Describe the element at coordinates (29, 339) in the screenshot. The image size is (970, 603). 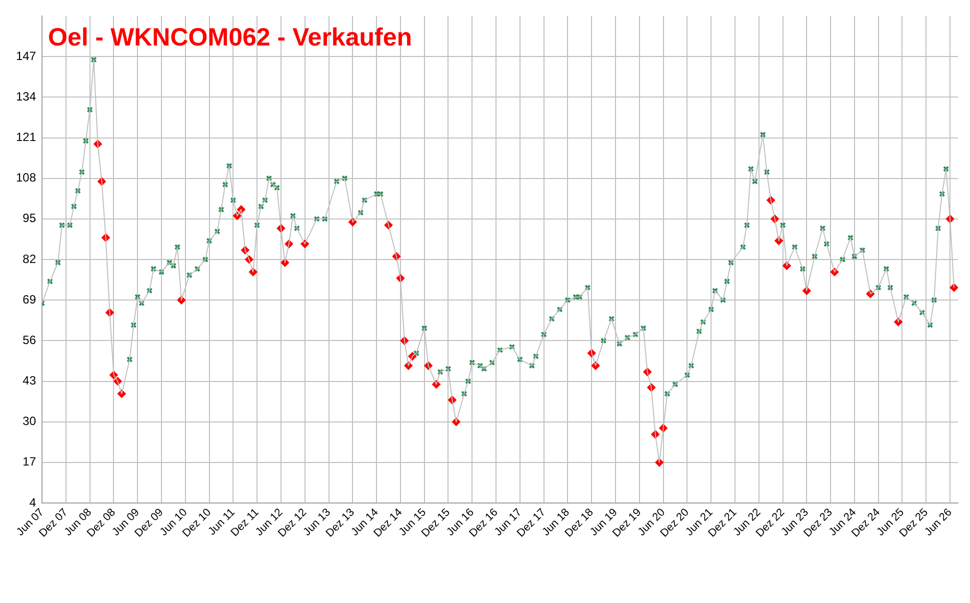
I see `y-tick-label: 56` at that location.